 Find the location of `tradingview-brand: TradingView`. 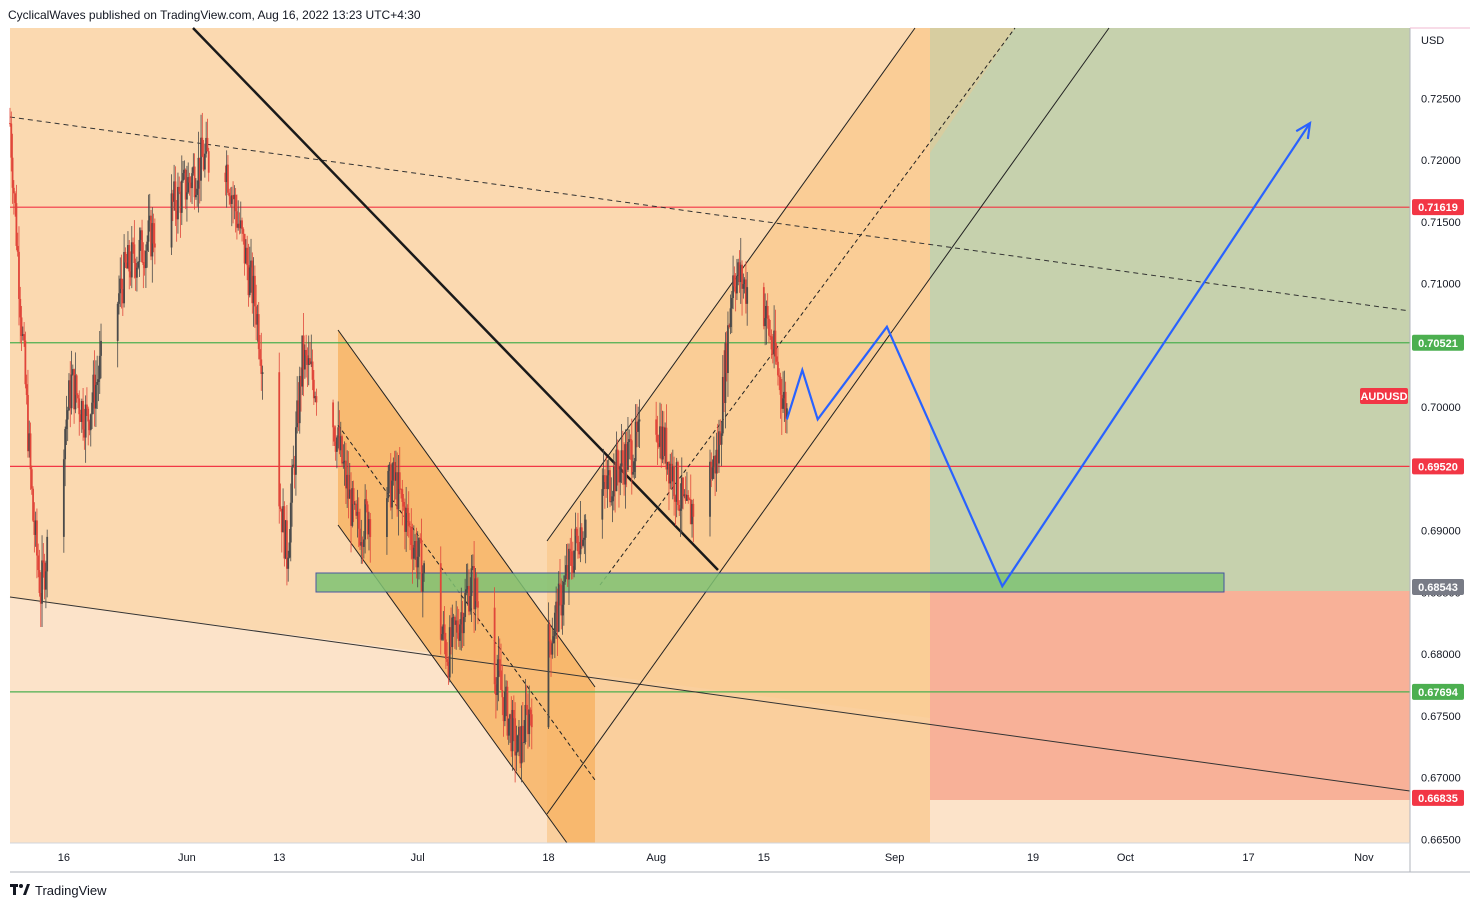

tradingview-brand: TradingView is located at coordinates (71, 890).